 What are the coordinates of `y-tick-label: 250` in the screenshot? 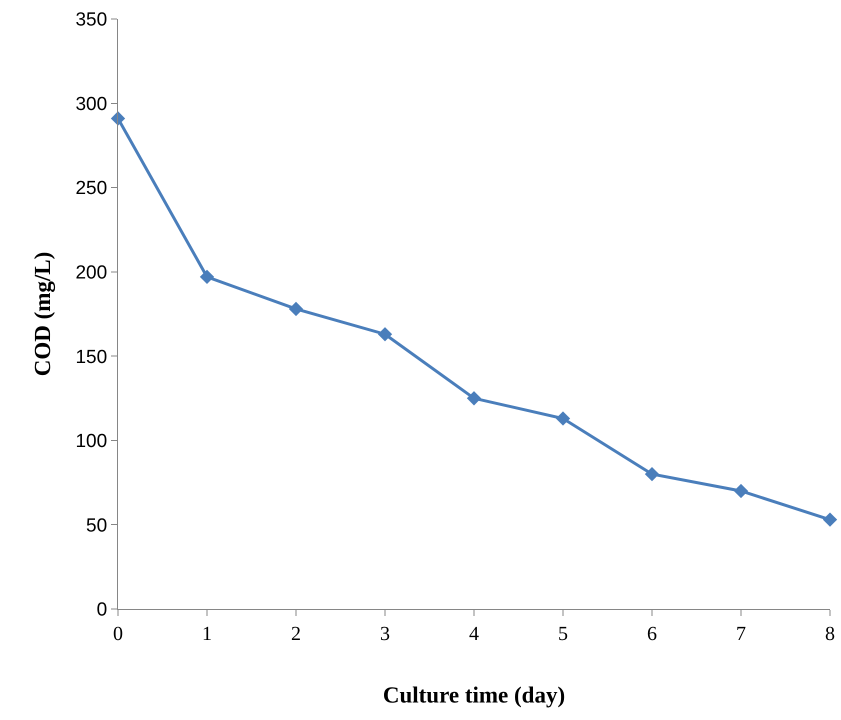 It's located at (91, 189).